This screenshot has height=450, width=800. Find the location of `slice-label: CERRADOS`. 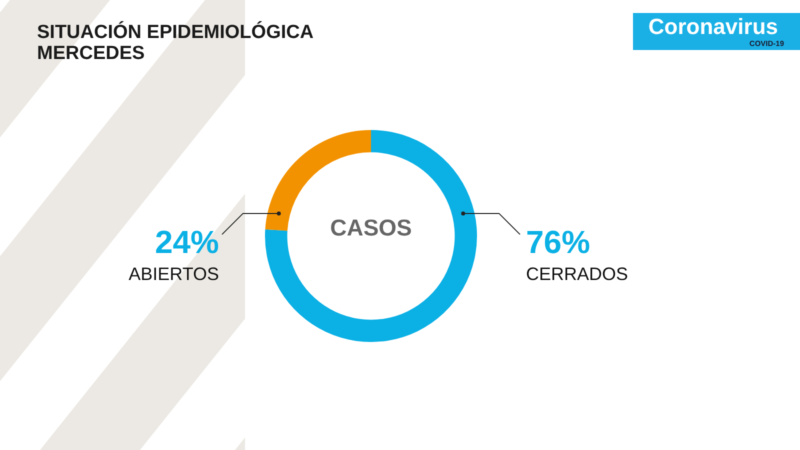

slice-label: CERRADOS is located at coordinates (577, 274).